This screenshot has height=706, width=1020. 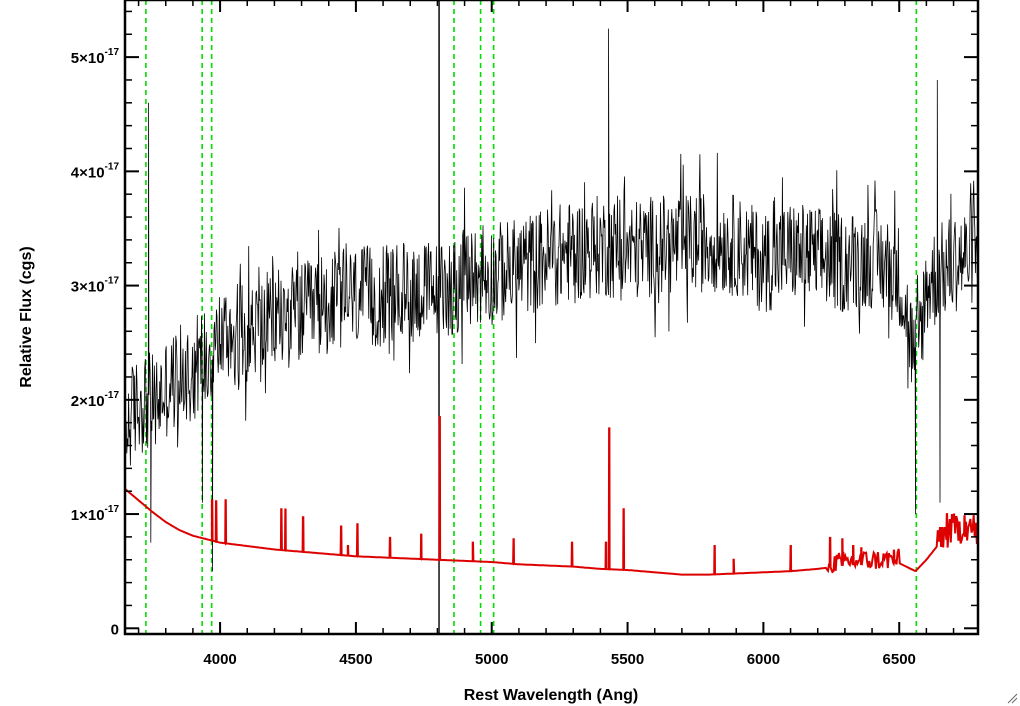 What do you see at coordinates (95, 171) in the screenshot?
I see `y-tick-label-4: 4×10⁻¹⁷` at bounding box center [95, 171].